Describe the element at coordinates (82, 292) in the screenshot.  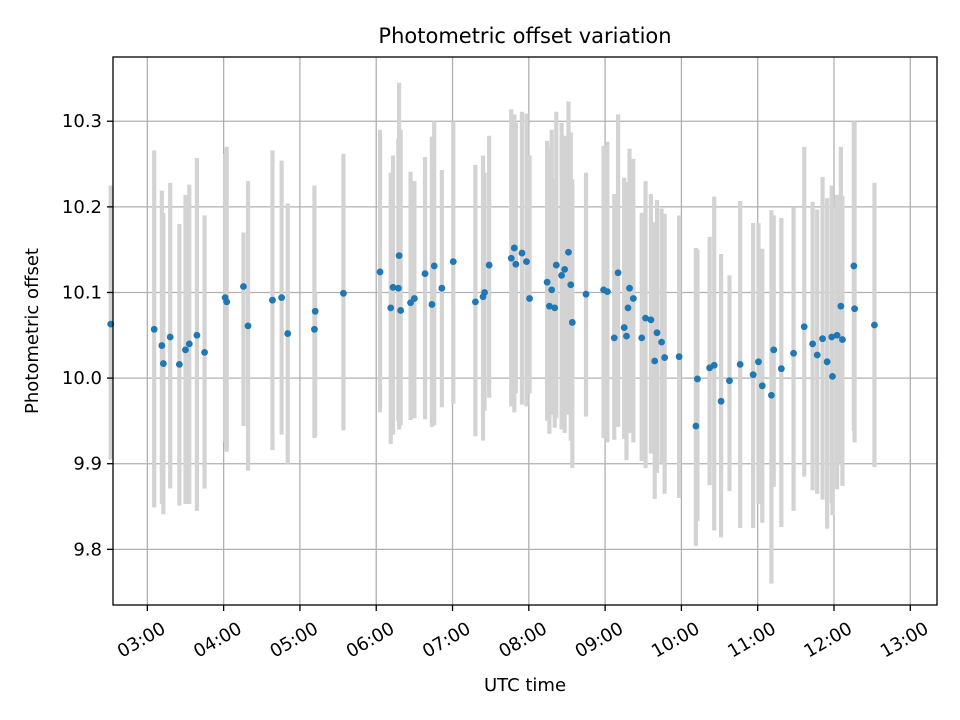
I see `y-tick-label: 10.1` at that location.